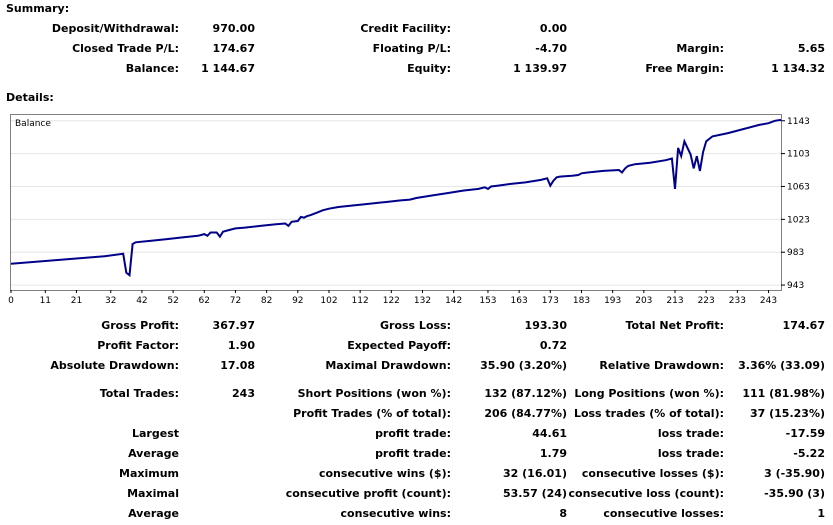 The image size is (833, 525). What do you see at coordinates (228, 68) in the screenshot?
I see `balance-value: 1 144.67` at bounding box center [228, 68].